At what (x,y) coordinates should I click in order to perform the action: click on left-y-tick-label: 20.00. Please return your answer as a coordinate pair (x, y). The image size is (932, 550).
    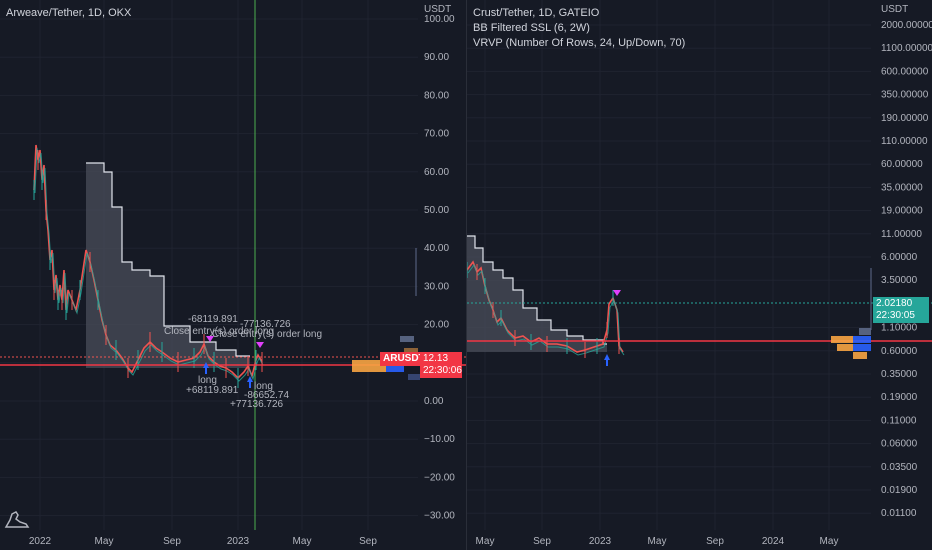
    Looking at the image, I should click on (436, 325).